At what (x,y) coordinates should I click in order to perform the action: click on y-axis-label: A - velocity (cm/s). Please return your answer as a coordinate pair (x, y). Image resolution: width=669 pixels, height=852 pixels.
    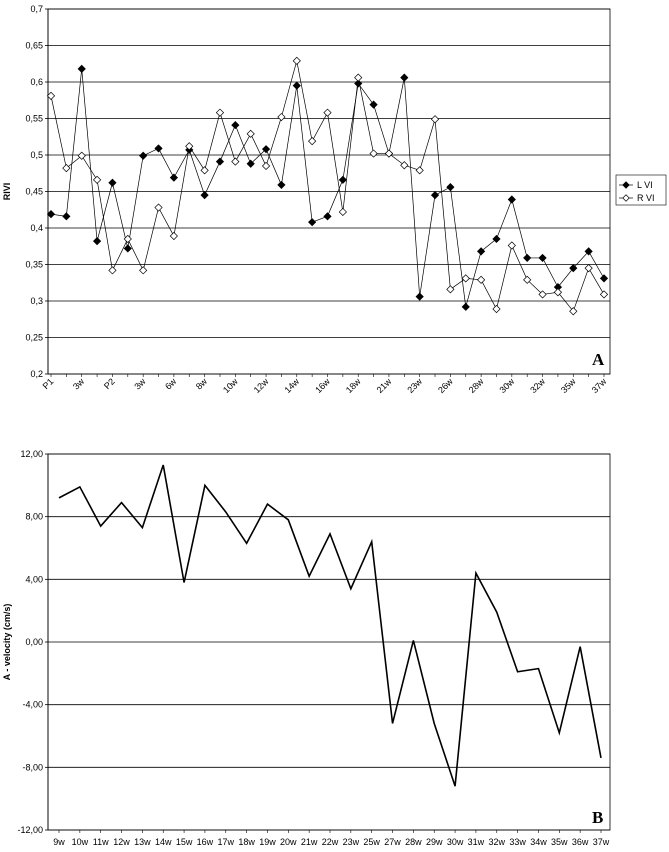
    Looking at the image, I should click on (7, 642).